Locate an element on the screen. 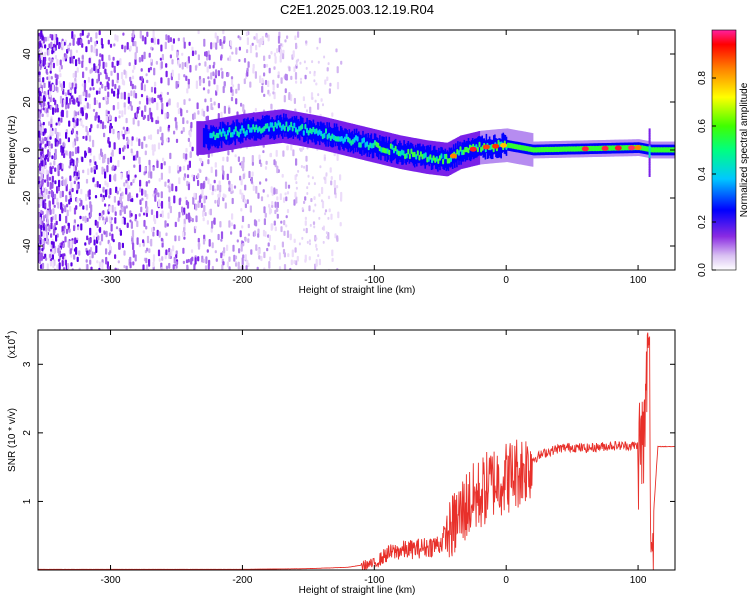  spectrogram-peak is located at coordinates (631, 148).